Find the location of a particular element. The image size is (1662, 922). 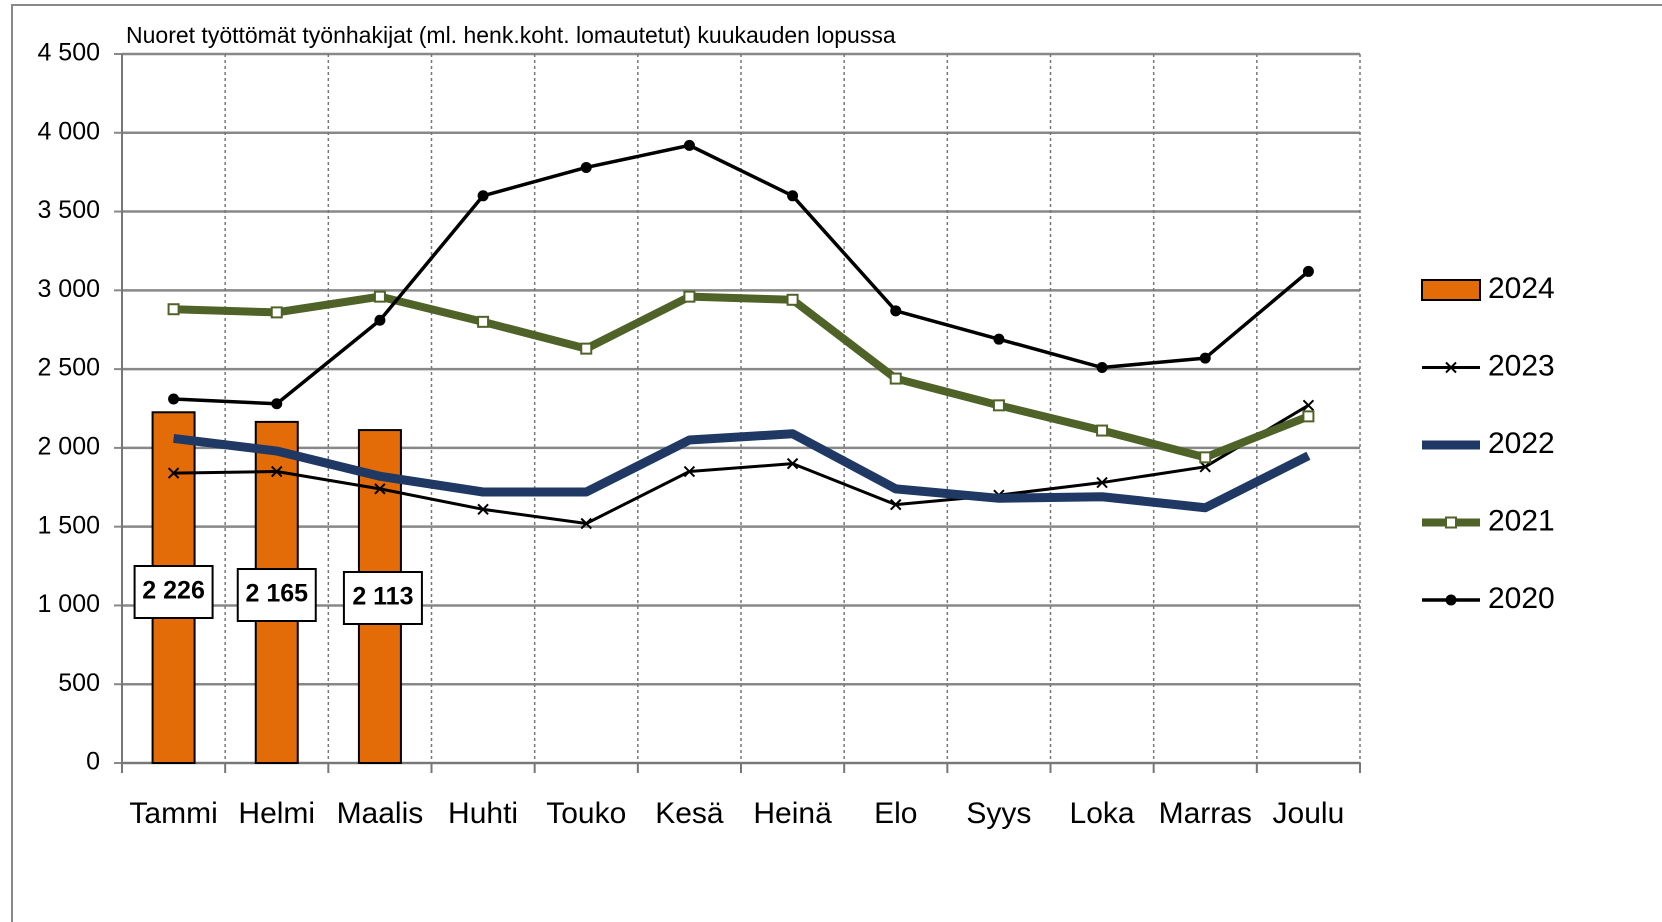

data-label: 2 226 is located at coordinates (173, 591).